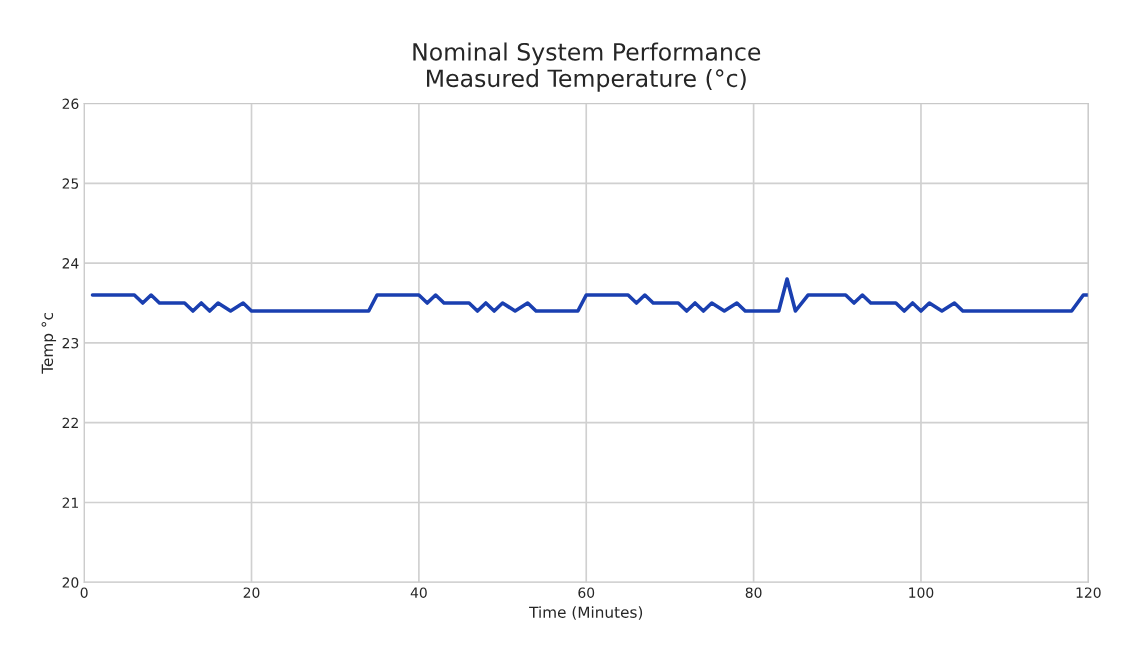 The height and width of the screenshot is (647, 1122). I want to click on x-tick-label: 120, so click(1088, 592).